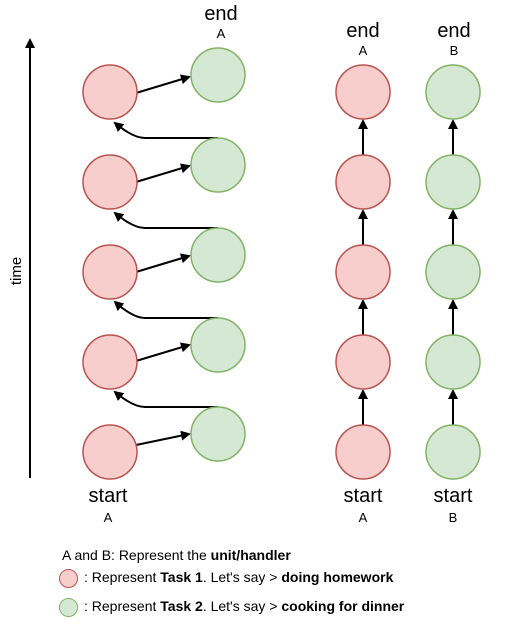  Describe the element at coordinates (250, 555) in the screenshot. I see `legend-units-bold: unit/handler` at that location.